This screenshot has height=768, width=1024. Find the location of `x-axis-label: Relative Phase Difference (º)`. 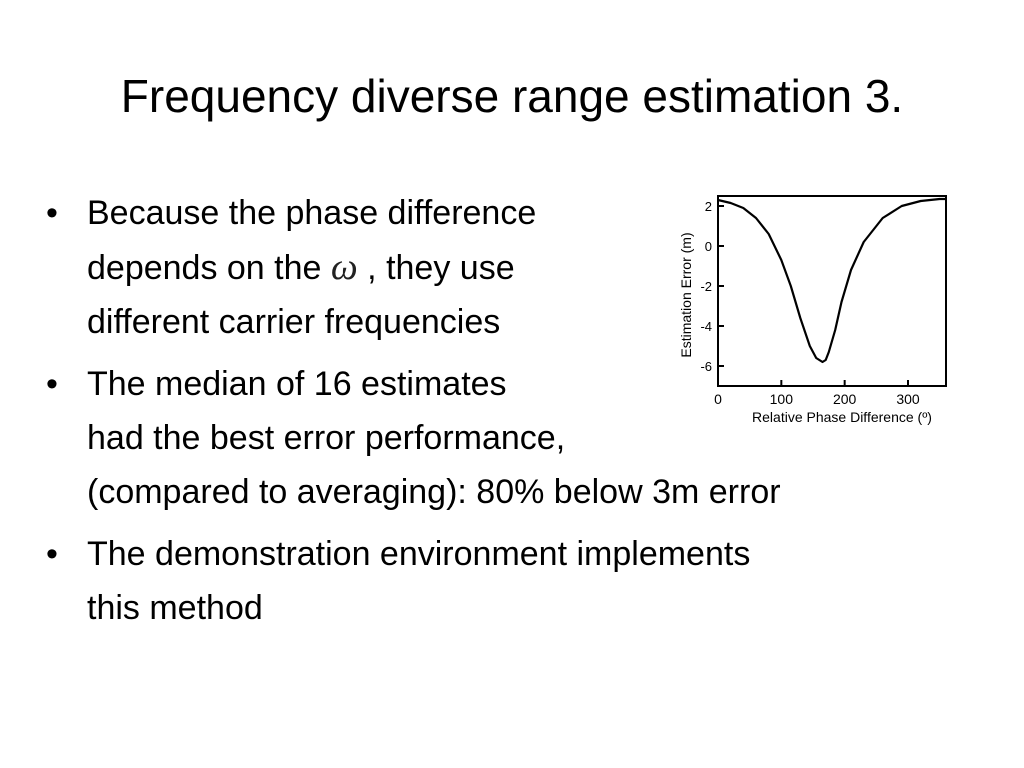

x-axis-label: Relative Phase Difference (º) is located at coordinates (842, 417).